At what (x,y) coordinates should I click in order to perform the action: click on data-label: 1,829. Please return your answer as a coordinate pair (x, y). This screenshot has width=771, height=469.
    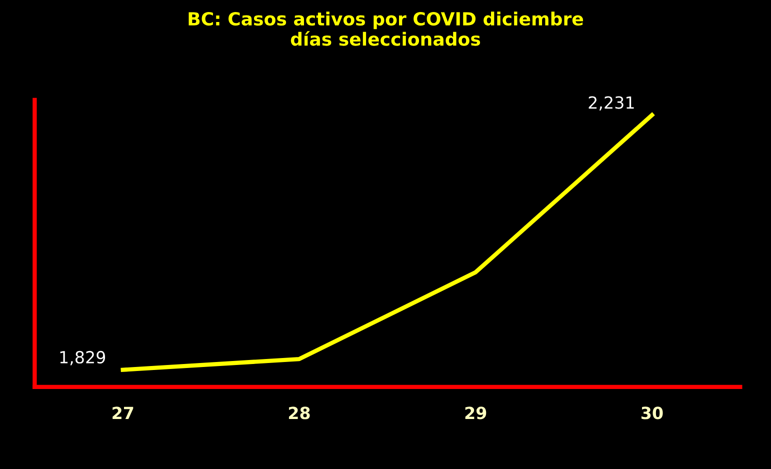
    Looking at the image, I should click on (83, 358).